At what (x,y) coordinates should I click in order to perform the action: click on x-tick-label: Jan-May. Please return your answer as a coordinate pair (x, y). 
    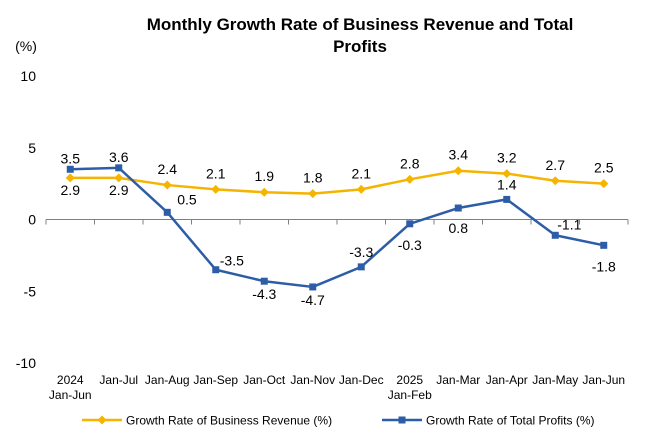
    Looking at the image, I should click on (555, 380).